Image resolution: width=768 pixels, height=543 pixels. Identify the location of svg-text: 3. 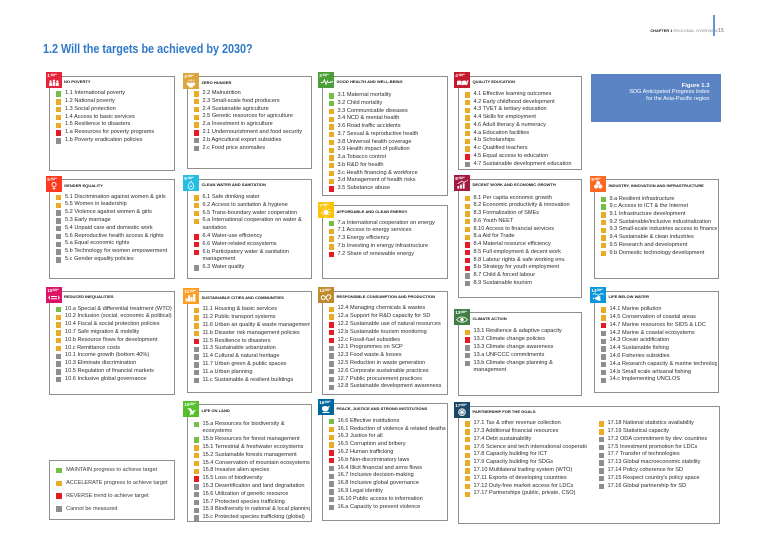
(320, 75).